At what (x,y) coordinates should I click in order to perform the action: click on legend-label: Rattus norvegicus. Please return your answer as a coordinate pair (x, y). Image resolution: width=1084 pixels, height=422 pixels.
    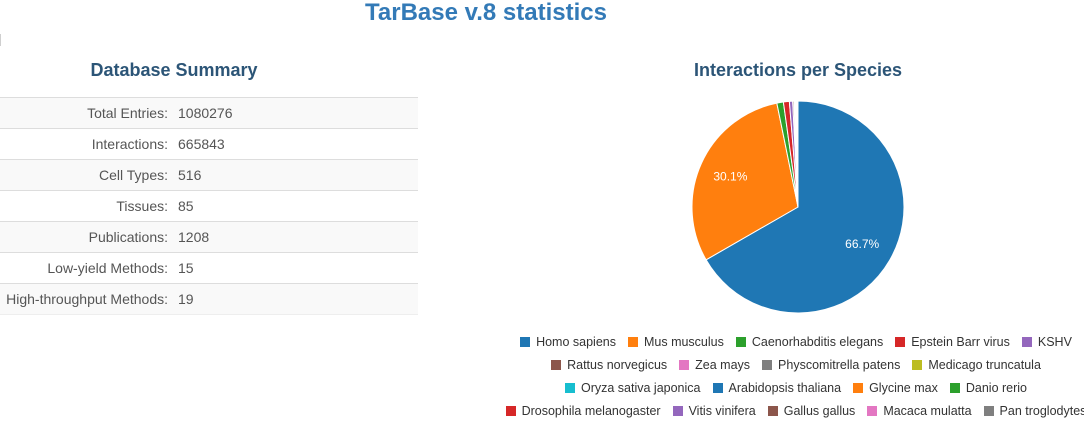
    Looking at the image, I should click on (617, 365).